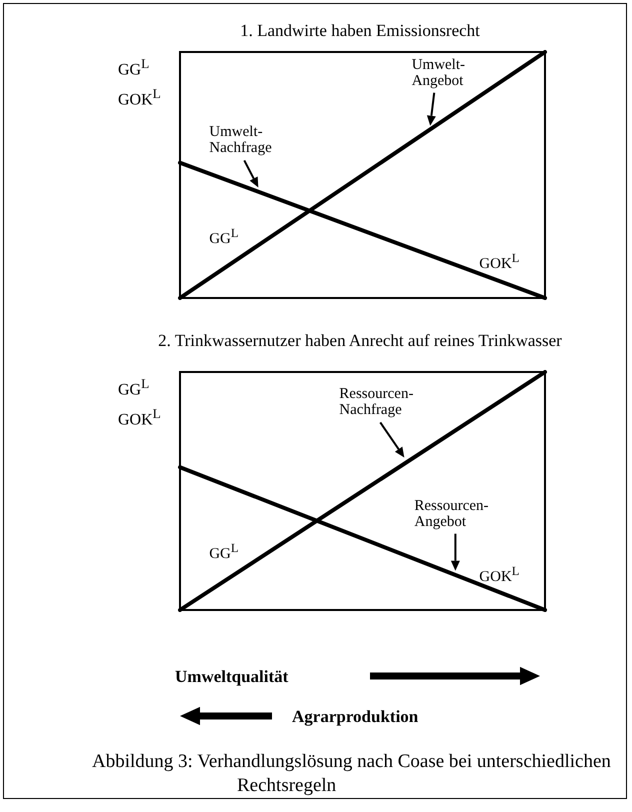  Describe the element at coordinates (352, 774) in the screenshot. I see `text: Abbildung 3: Verhandlungslösung nach Coase bei unterschiedlichen Rechtsregeln` at that location.